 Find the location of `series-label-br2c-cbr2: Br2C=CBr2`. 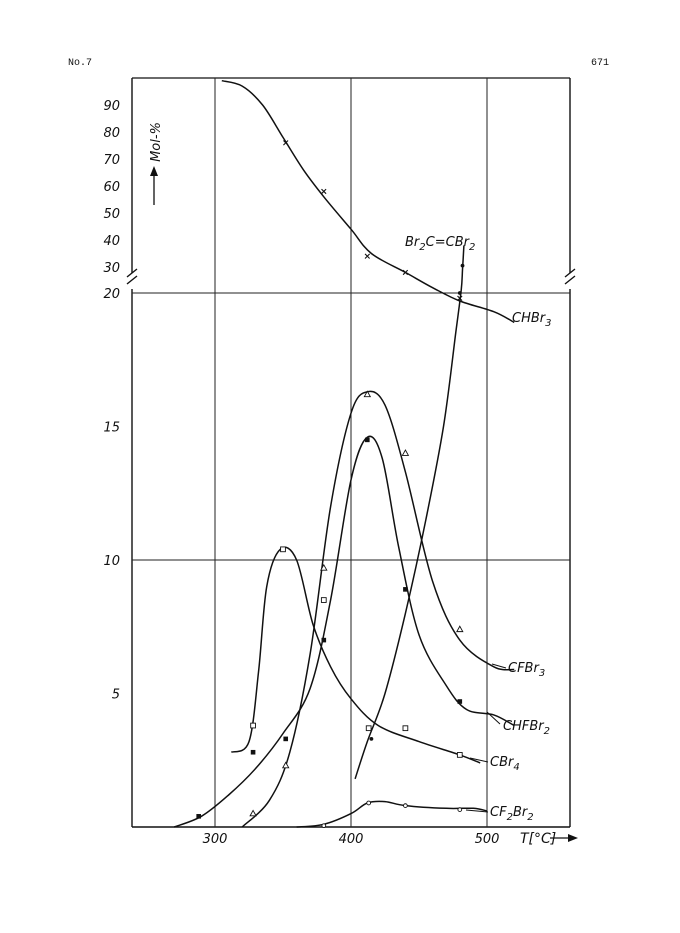

series-label-br2c-cbr2: Br2C=CBr2 is located at coordinates (440, 244).